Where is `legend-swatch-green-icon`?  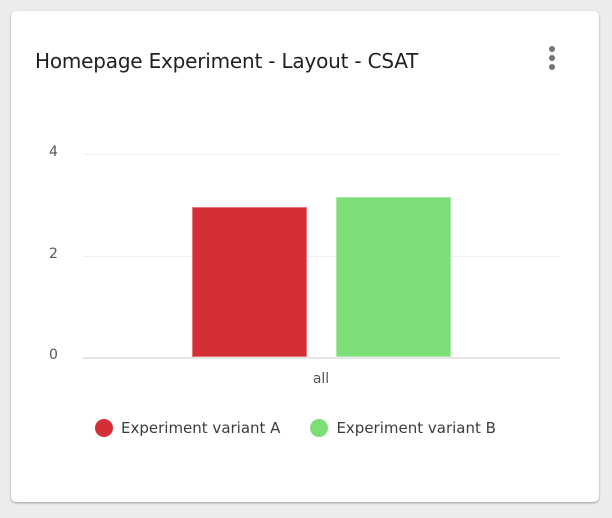
legend-swatch-green-icon is located at coordinates (319, 428).